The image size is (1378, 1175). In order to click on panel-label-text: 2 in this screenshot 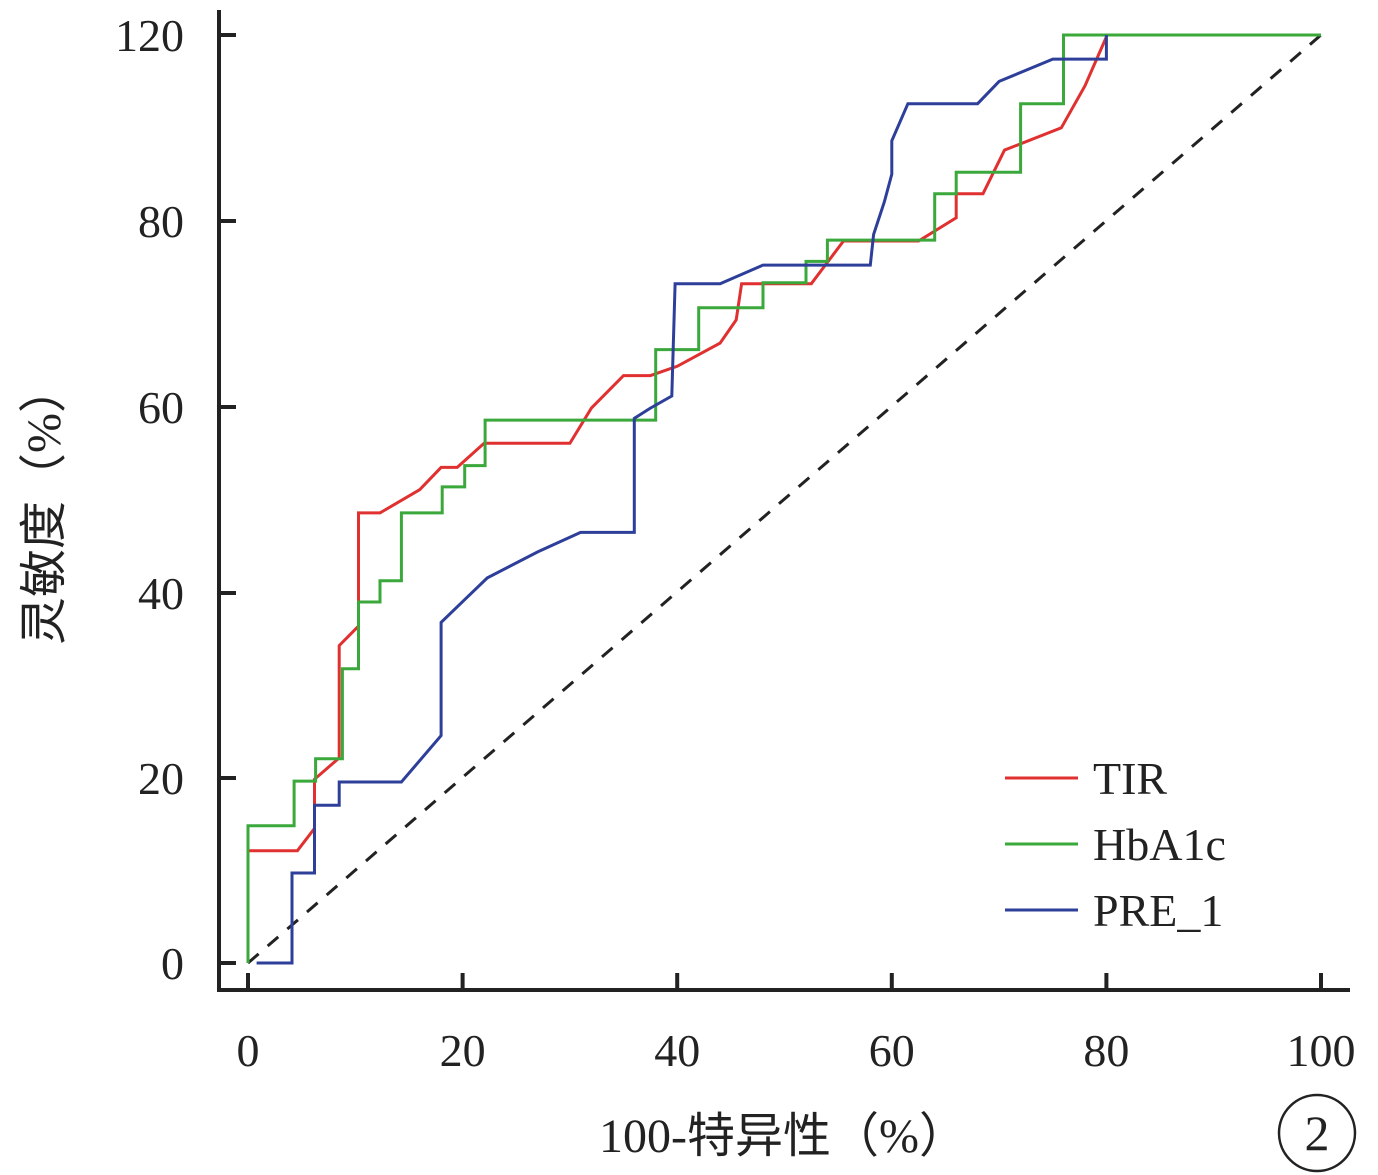, I will do `click(1317, 1133)`.